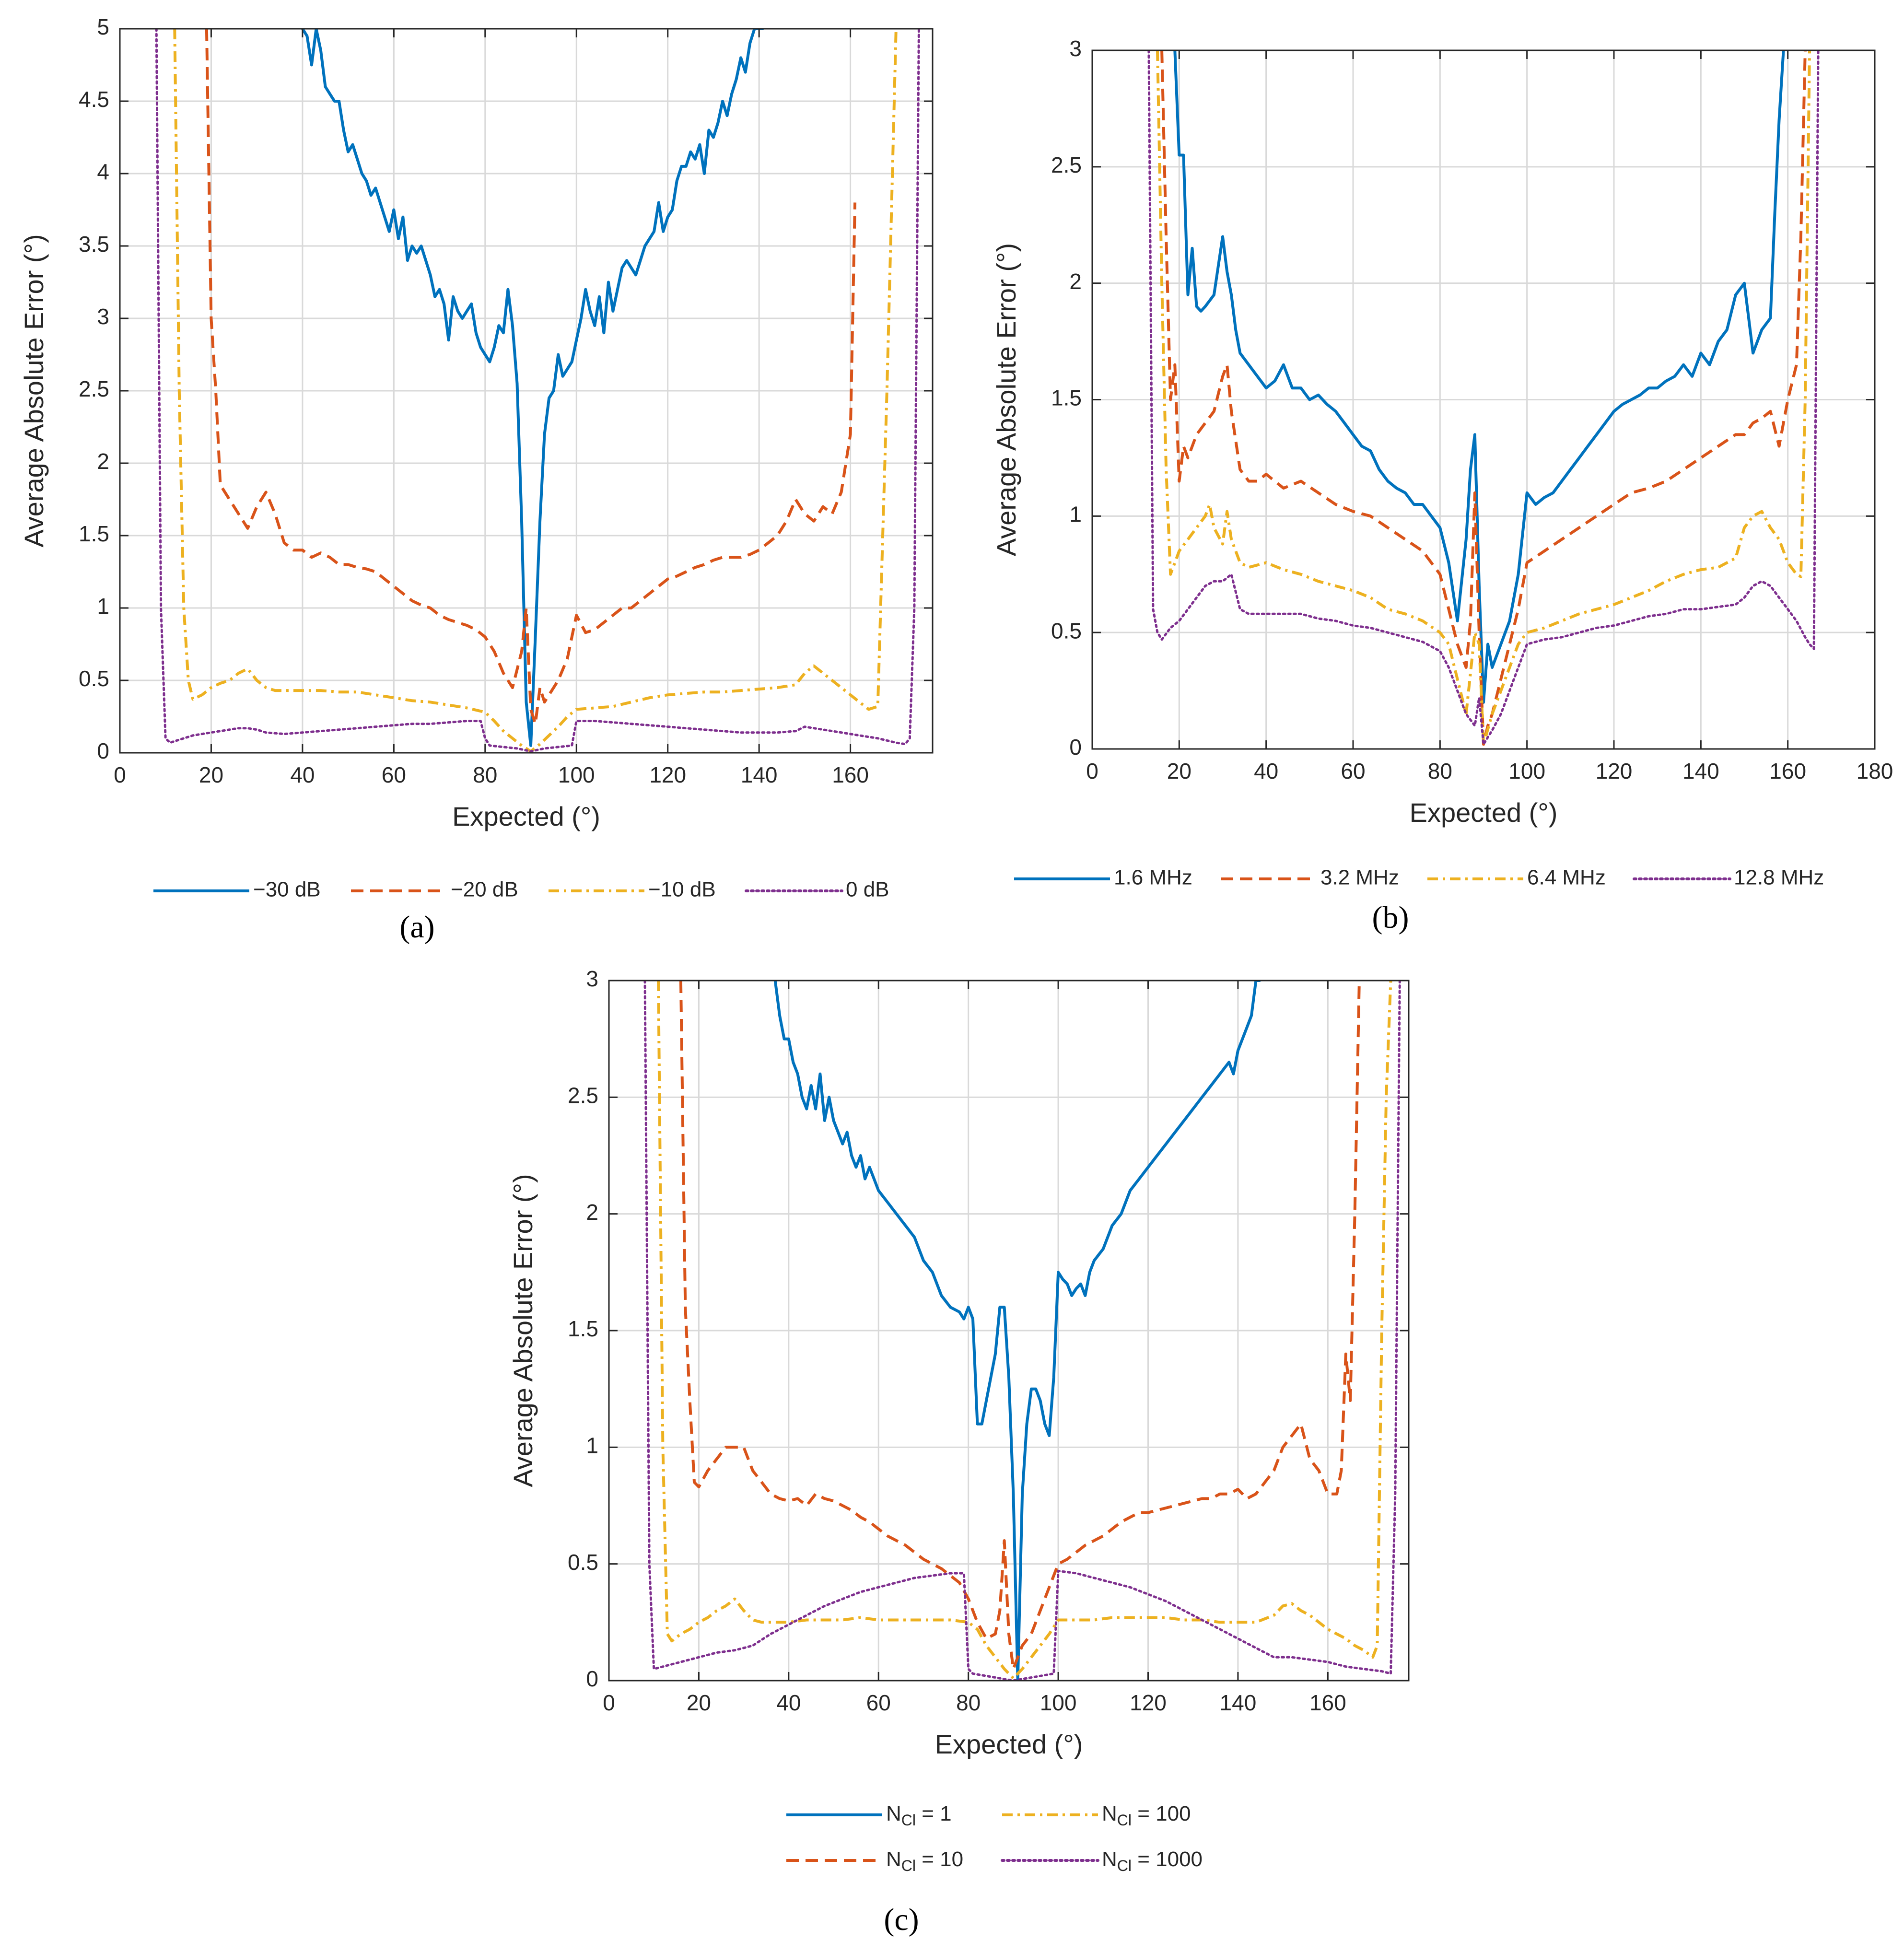 The image size is (1904, 1952). I want to click on panel-label: (a), so click(416, 928).